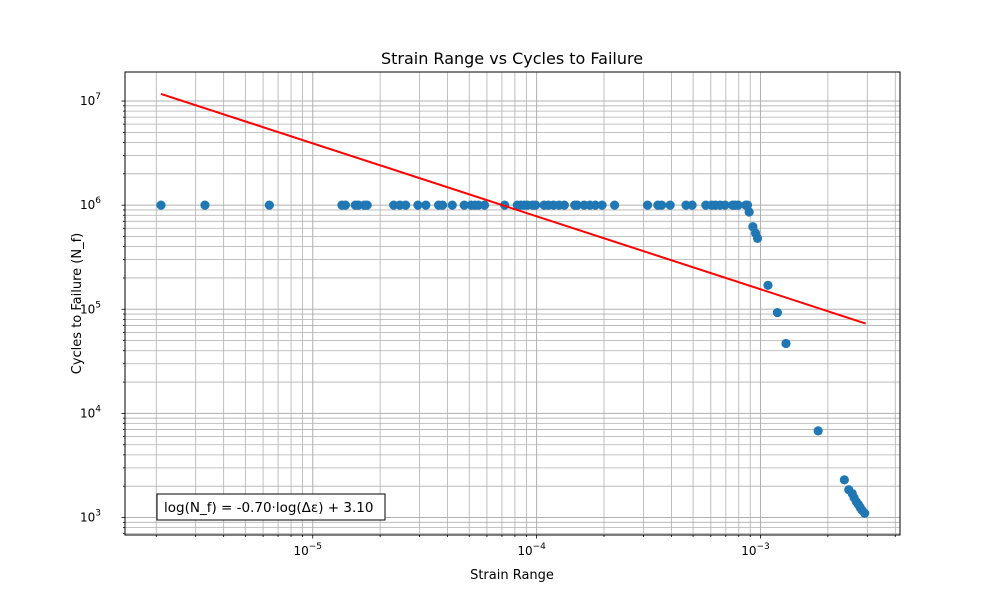 The image size is (1000, 600). Describe the element at coordinates (762, 547) in the screenshot. I see `x-tick-exponent: −3` at that location.